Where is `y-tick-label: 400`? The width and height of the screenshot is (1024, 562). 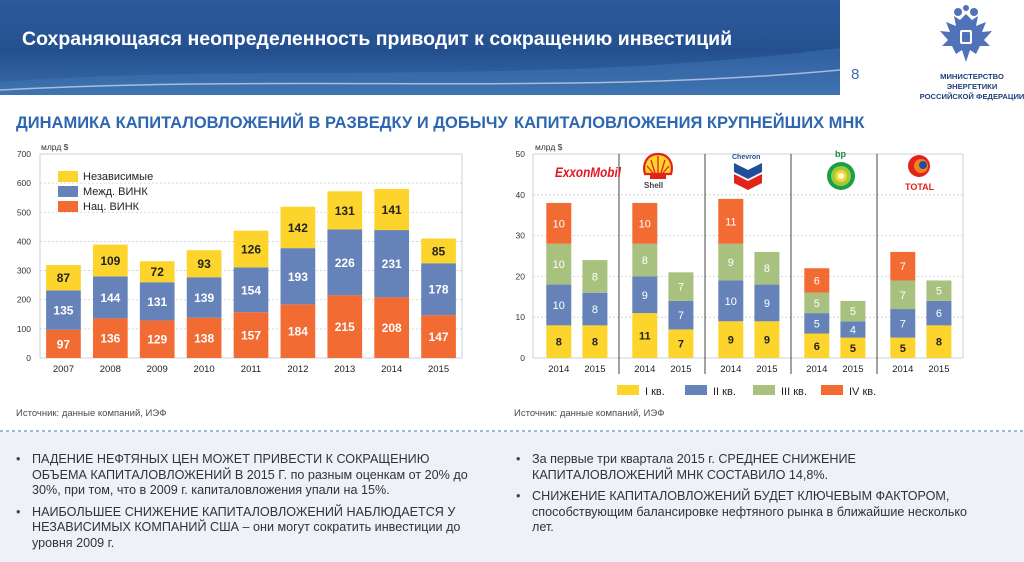 y-tick-label: 400 is located at coordinates (24, 241).